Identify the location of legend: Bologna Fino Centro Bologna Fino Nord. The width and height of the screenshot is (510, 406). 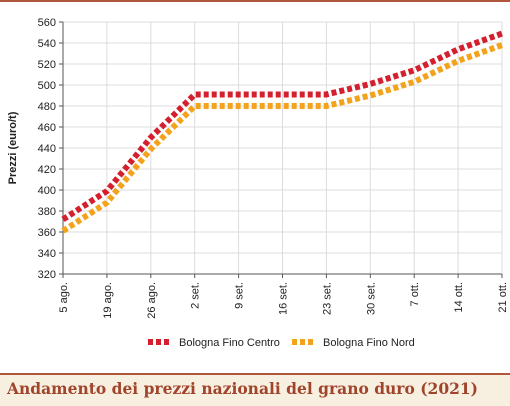
(281, 343).